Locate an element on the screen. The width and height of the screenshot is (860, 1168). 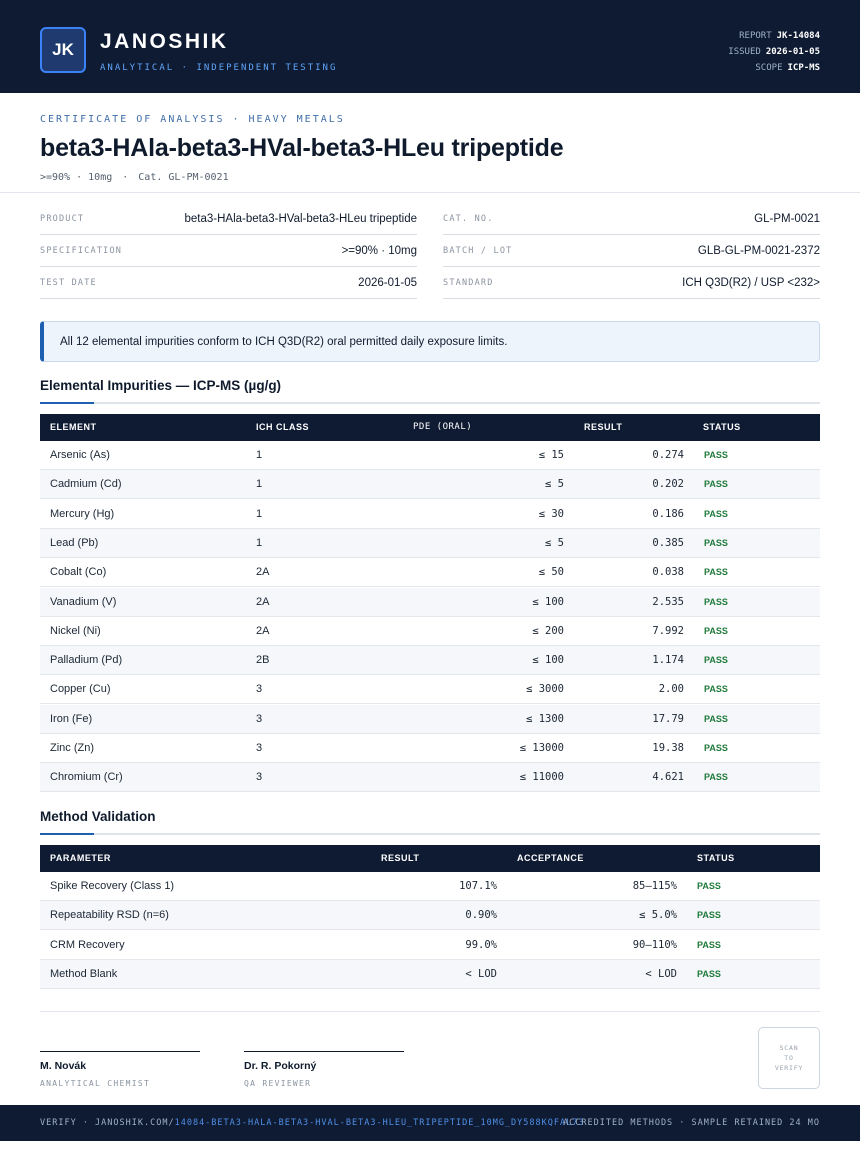
info-label: TEST DATE is located at coordinates (68, 282).